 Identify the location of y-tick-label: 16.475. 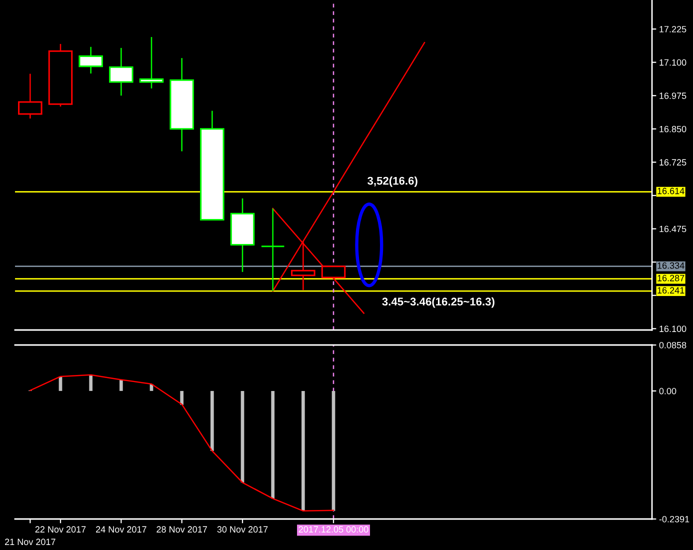
(673, 229).